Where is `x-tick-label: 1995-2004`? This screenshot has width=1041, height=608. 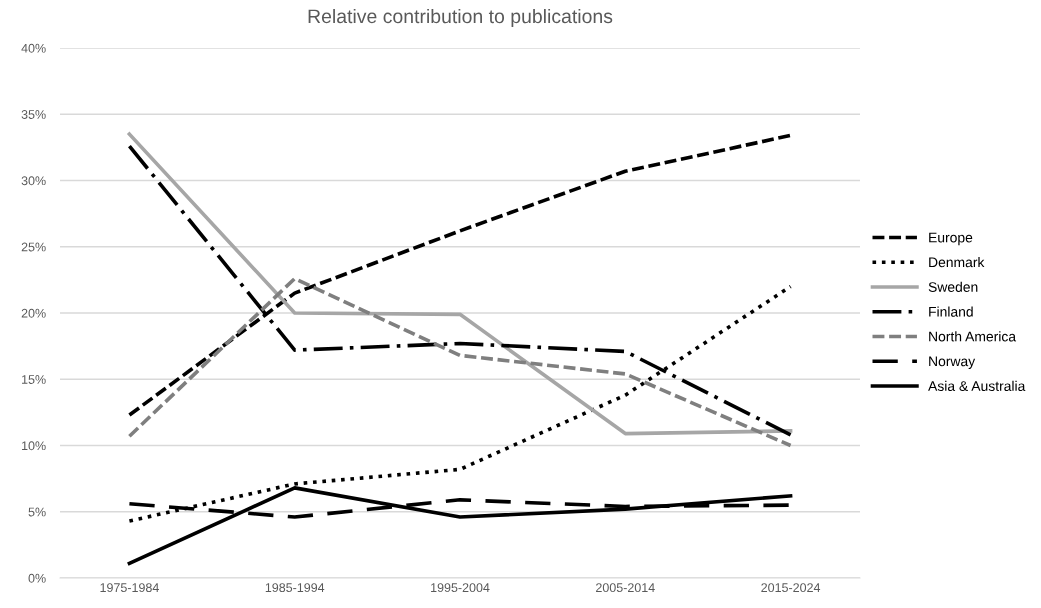
x-tick-label: 1995-2004 is located at coordinates (460, 588).